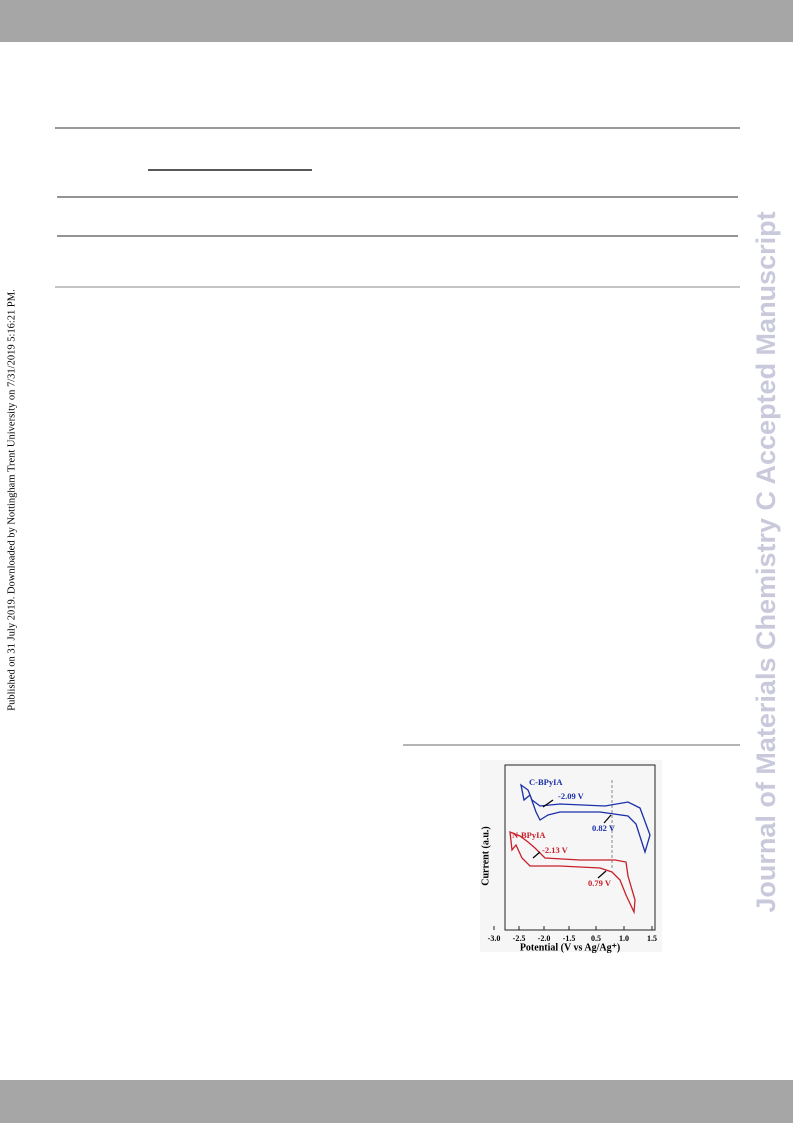 Image resolution: width=793 pixels, height=1128 pixels. What do you see at coordinates (652, 938) in the screenshot?
I see `x-tick-label: 1.5` at bounding box center [652, 938].